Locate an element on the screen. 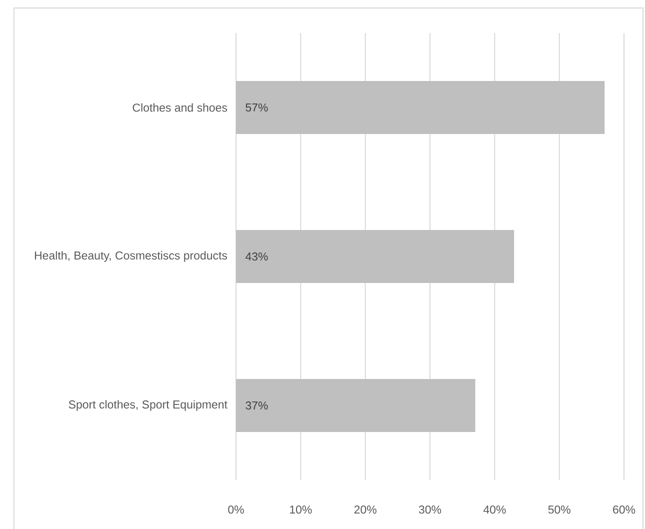  x-tick-label: 20% is located at coordinates (365, 510).